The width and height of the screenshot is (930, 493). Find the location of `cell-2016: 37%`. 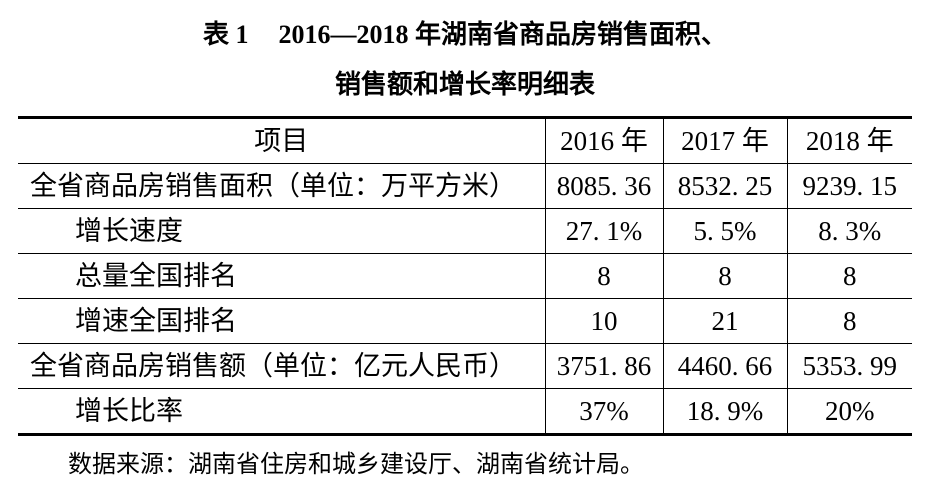

cell-2016: 37% is located at coordinates (603, 411).